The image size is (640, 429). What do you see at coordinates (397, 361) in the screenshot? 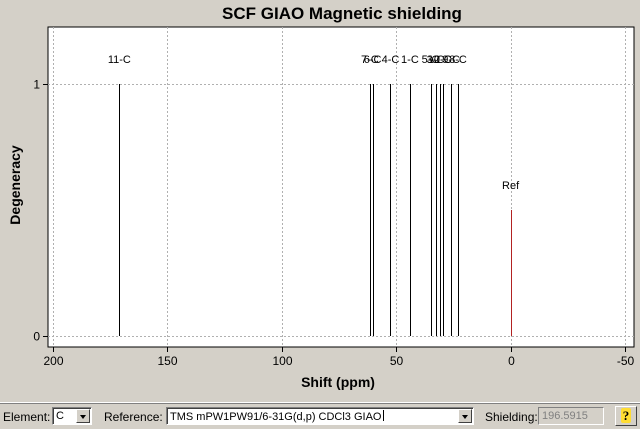
I see `x-tick-label: 50` at bounding box center [397, 361].